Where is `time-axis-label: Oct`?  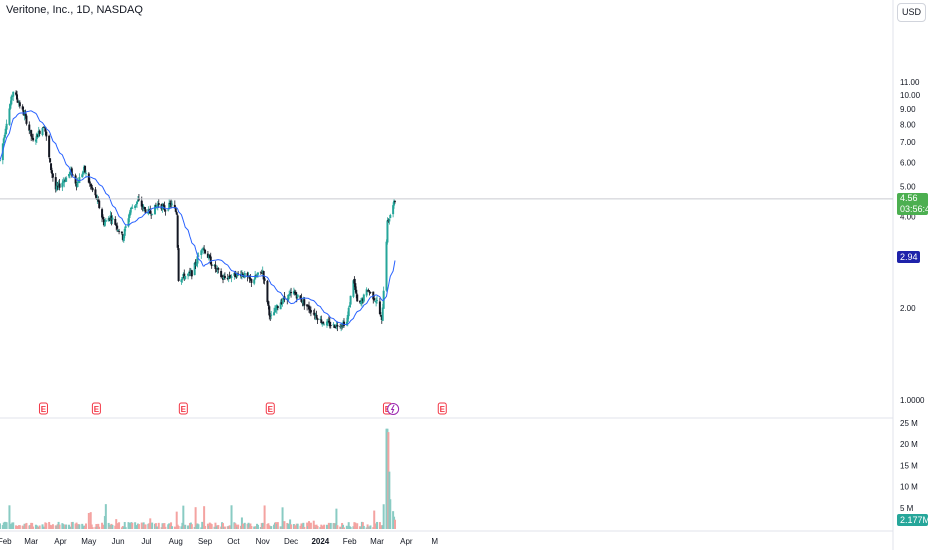 time-axis-label: Oct is located at coordinates (233, 541).